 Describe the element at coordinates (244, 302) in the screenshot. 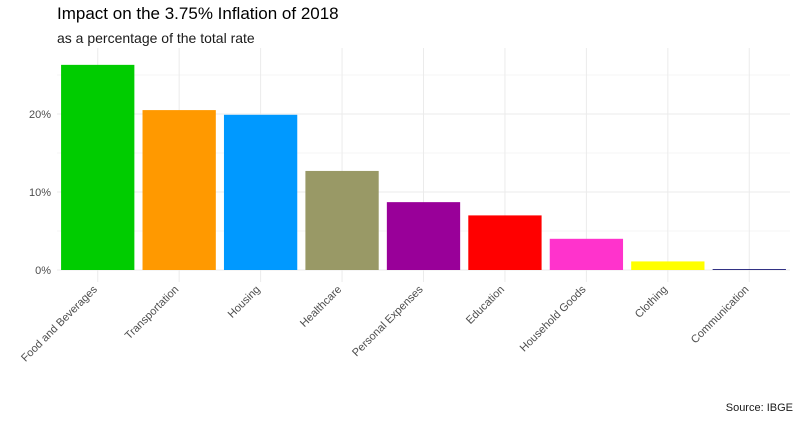

I see `x-tick-label: Housing` at that location.